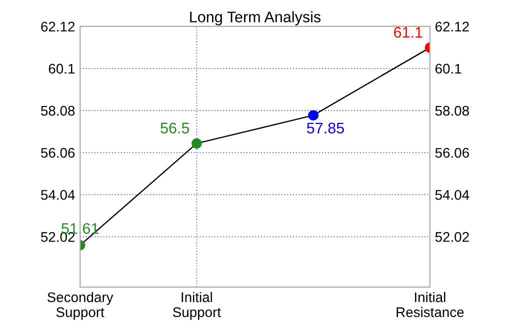 The width and height of the screenshot is (510, 330). Describe the element at coordinates (408, 32) in the screenshot. I see `data-label: 61.1` at that location.